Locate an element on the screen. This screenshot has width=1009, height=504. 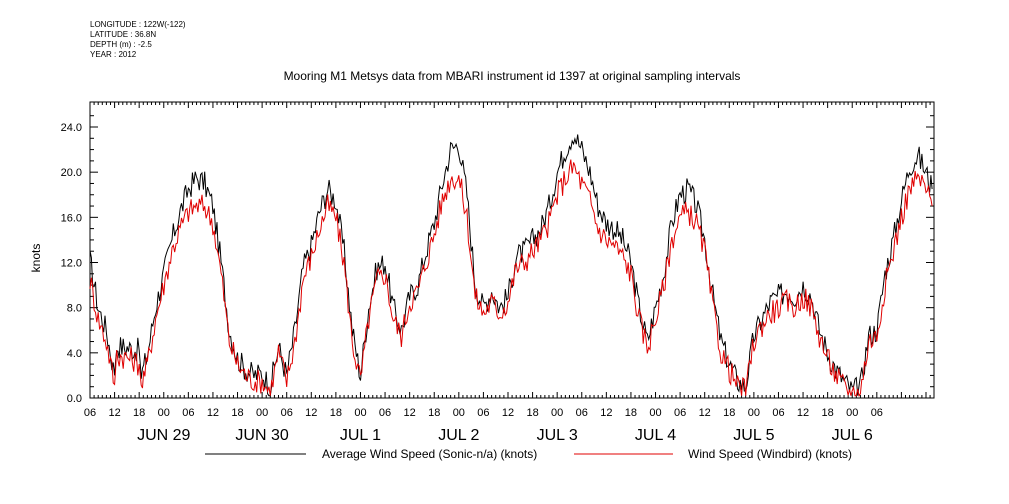
y-tick-label: 8.0 is located at coordinates (74, 309).